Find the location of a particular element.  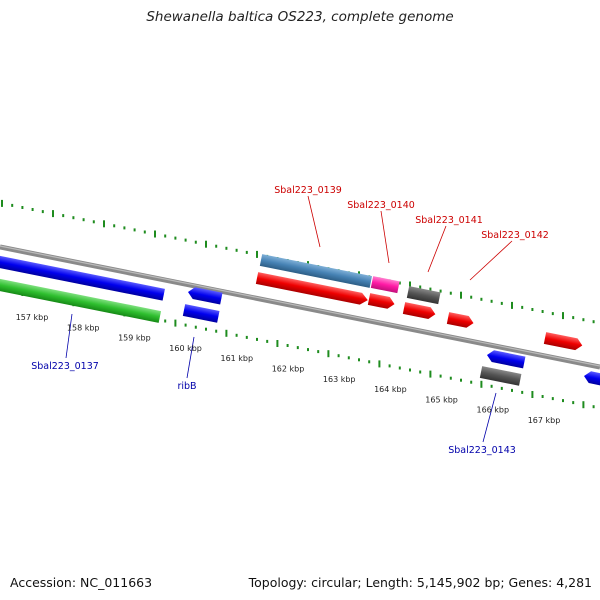

kbp-label: 167 kbp is located at coordinates (544, 420).